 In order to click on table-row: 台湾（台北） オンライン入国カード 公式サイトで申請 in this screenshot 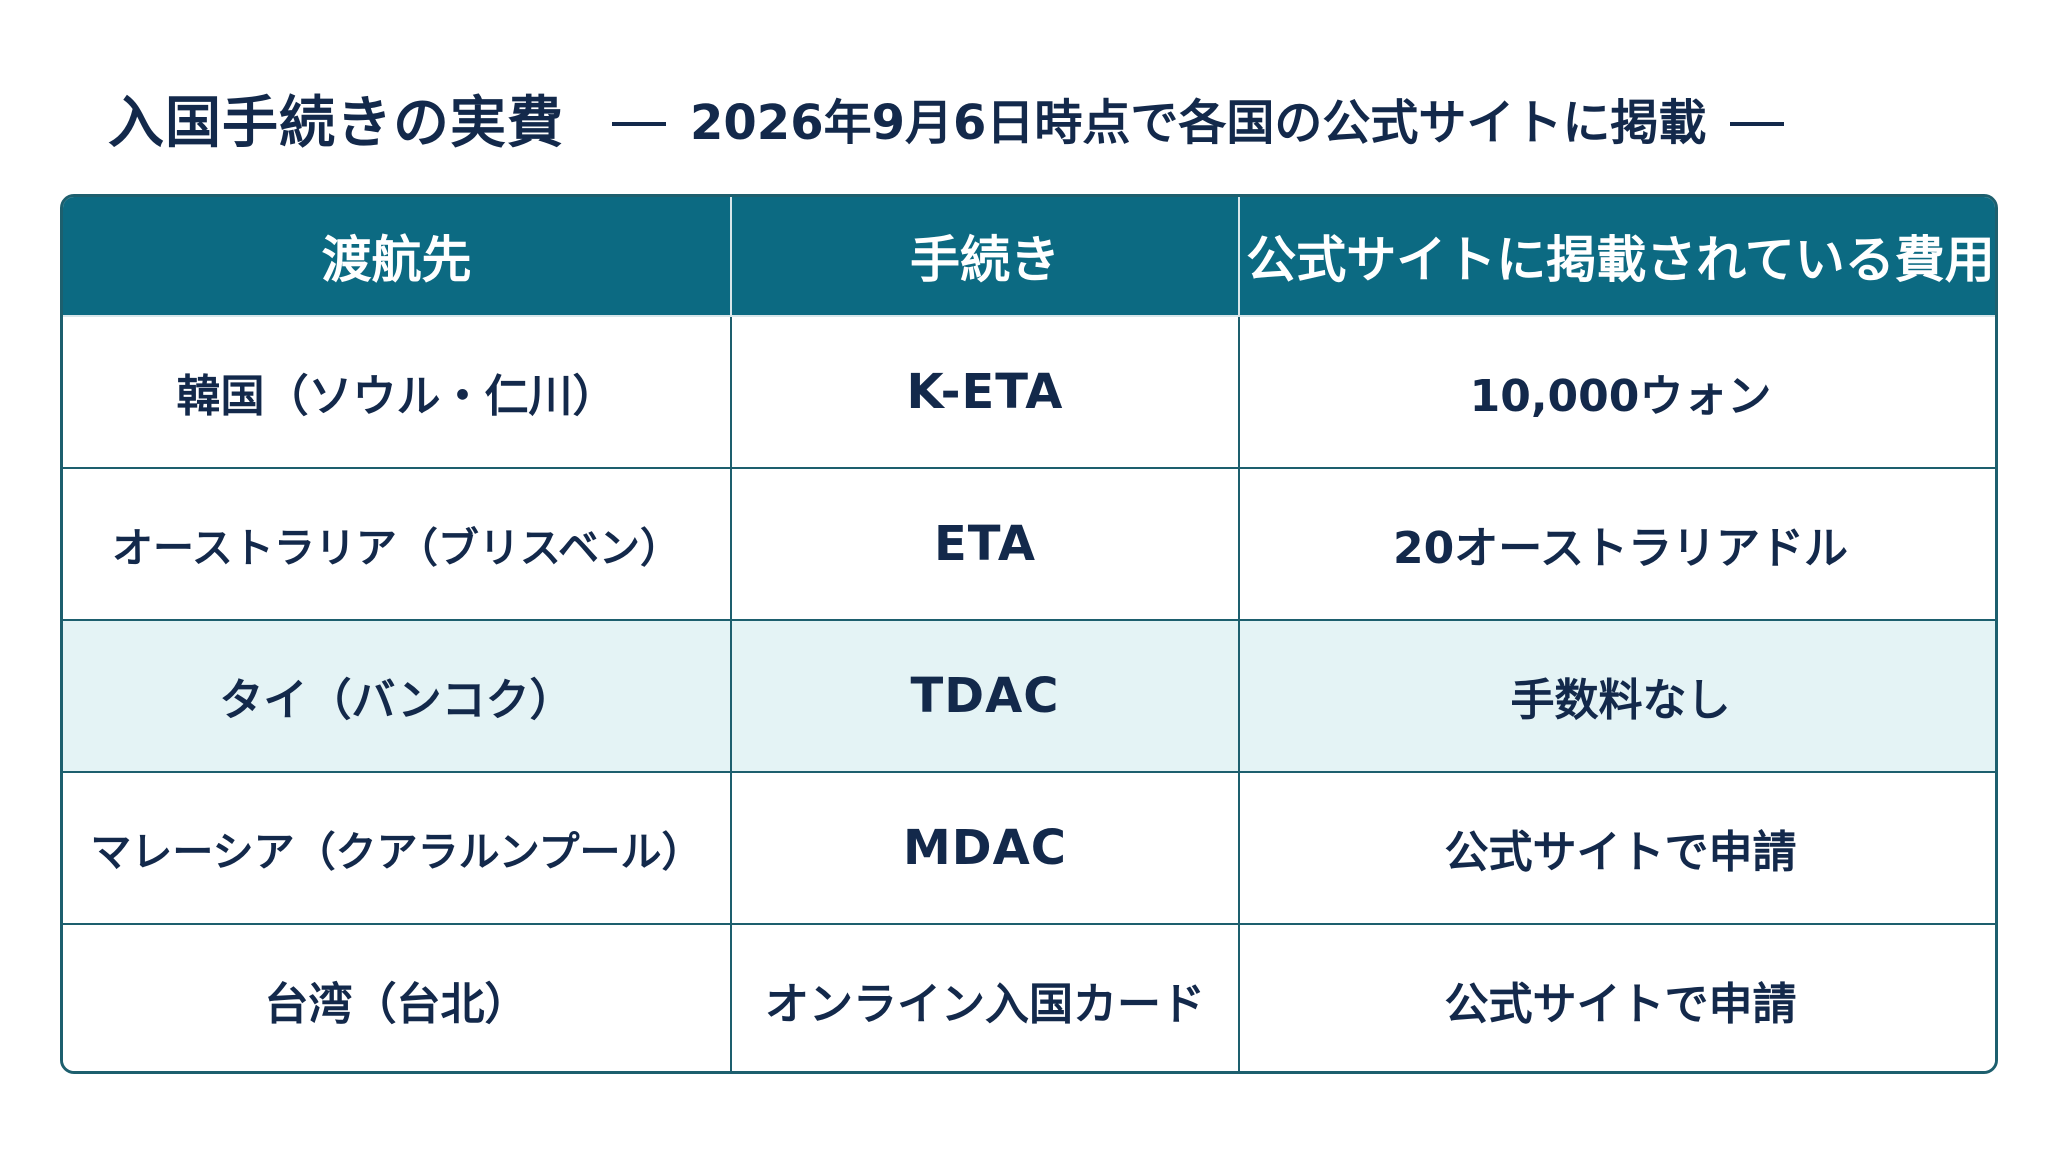, I will do `click(1029, 997)`.